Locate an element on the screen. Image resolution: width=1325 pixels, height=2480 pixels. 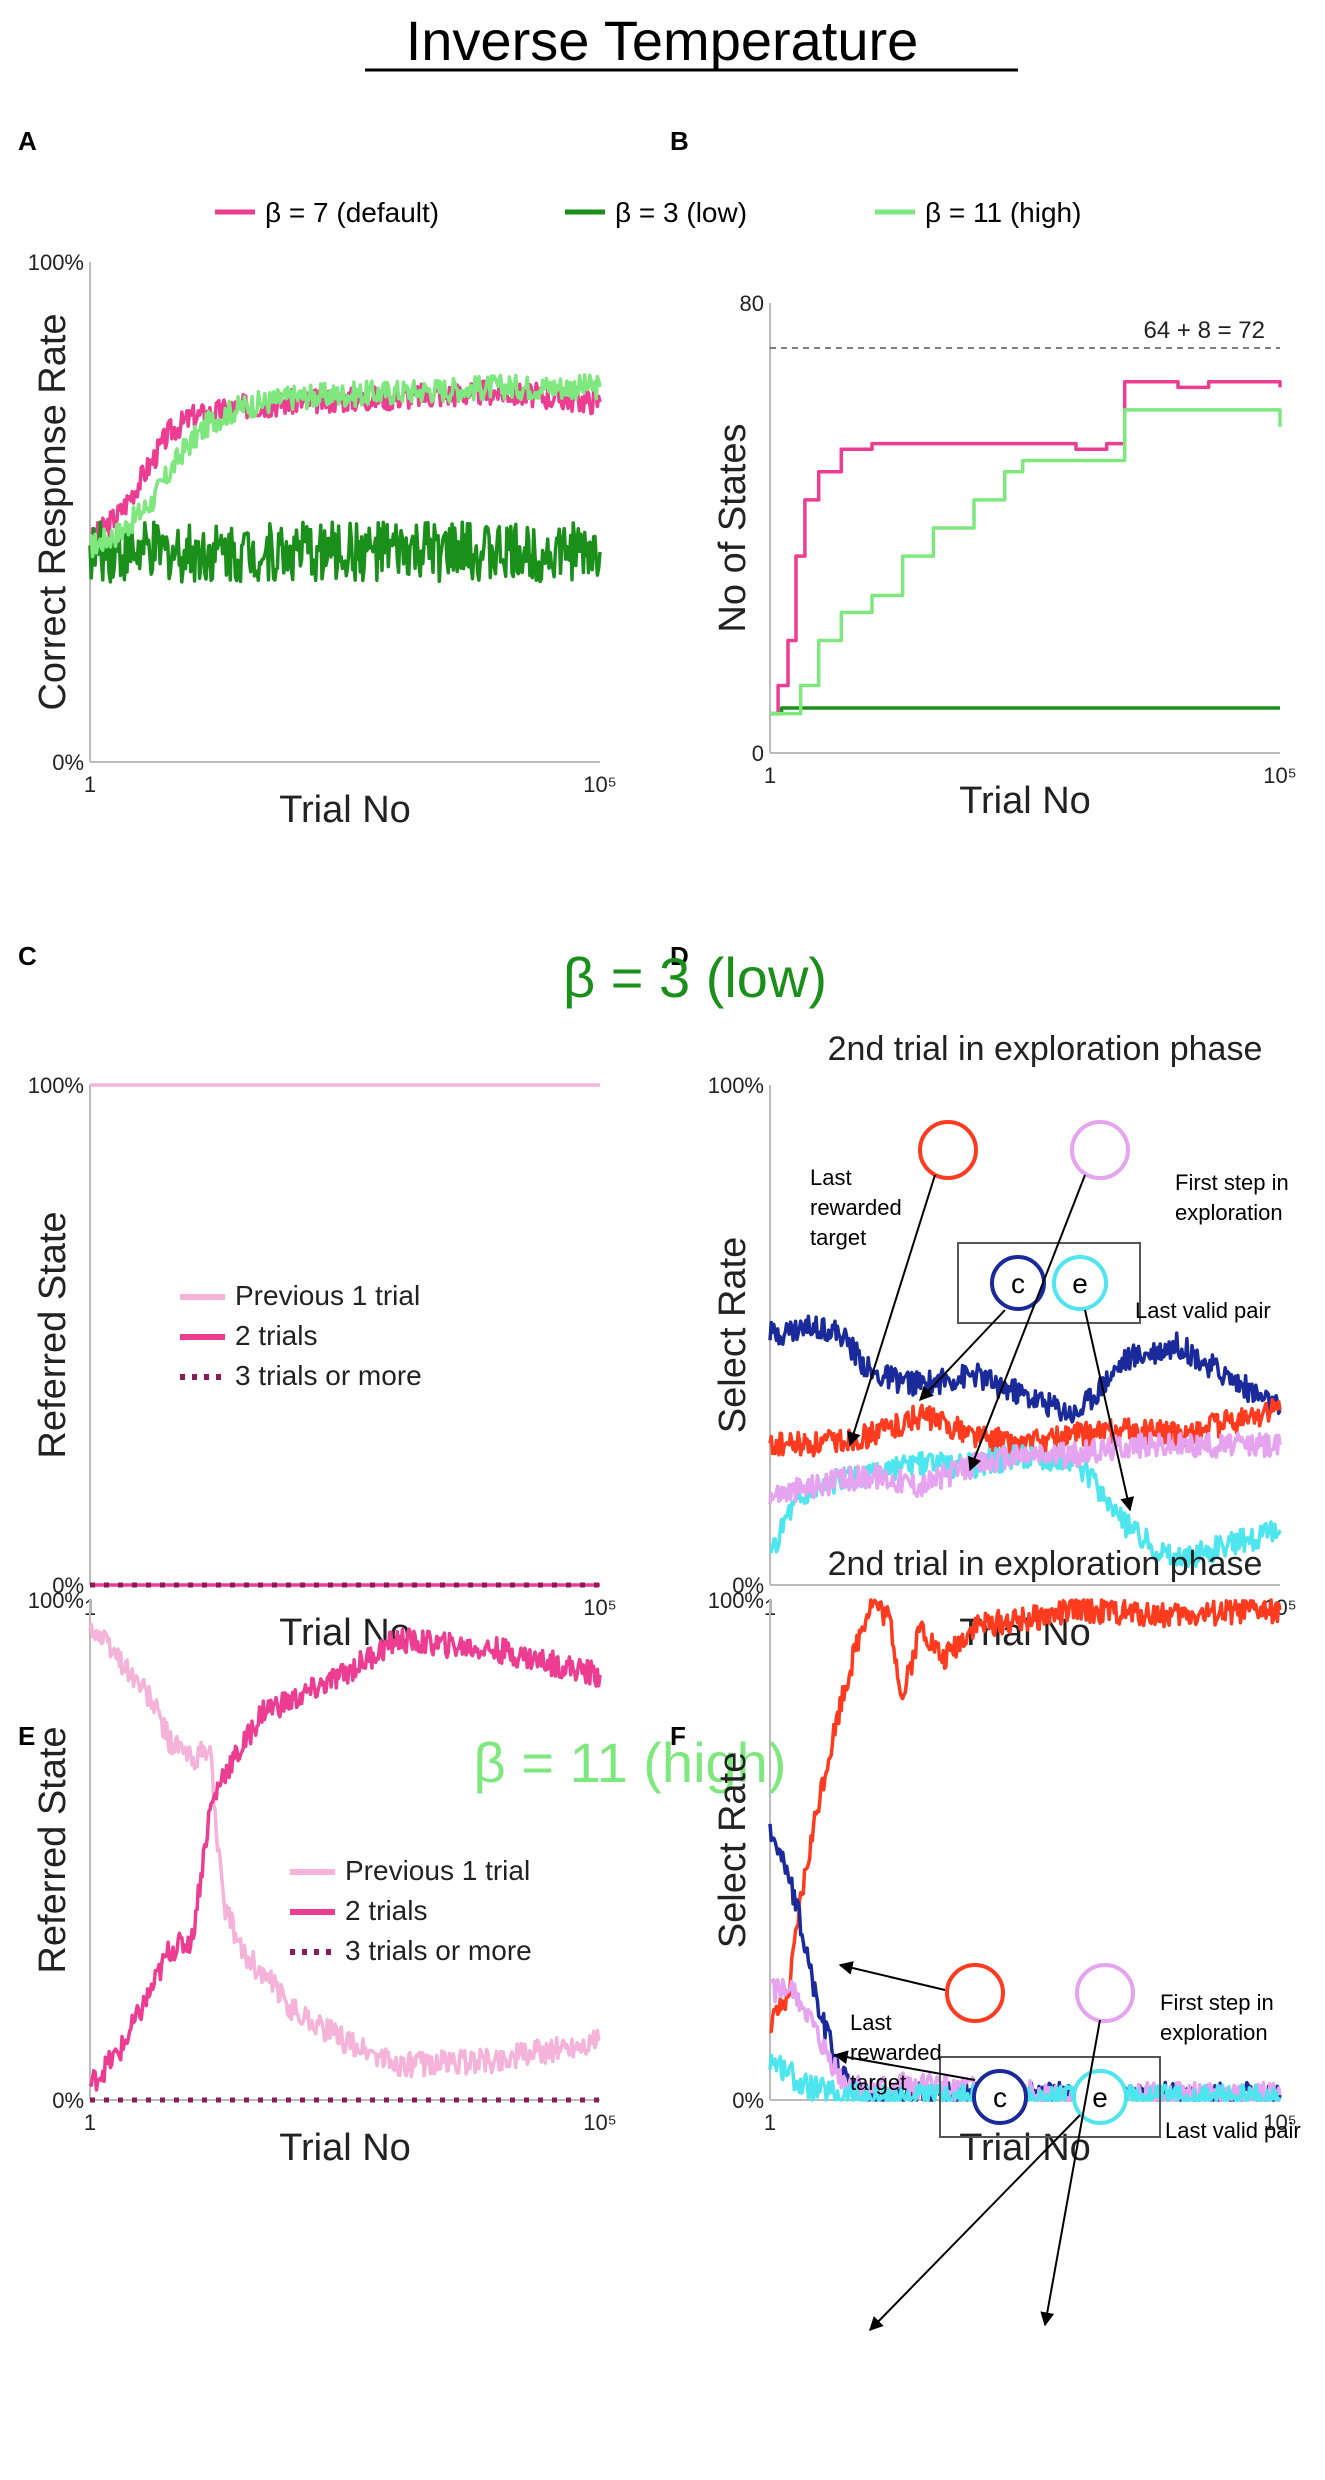
arrow-red is located at coordinates (892, 1976).